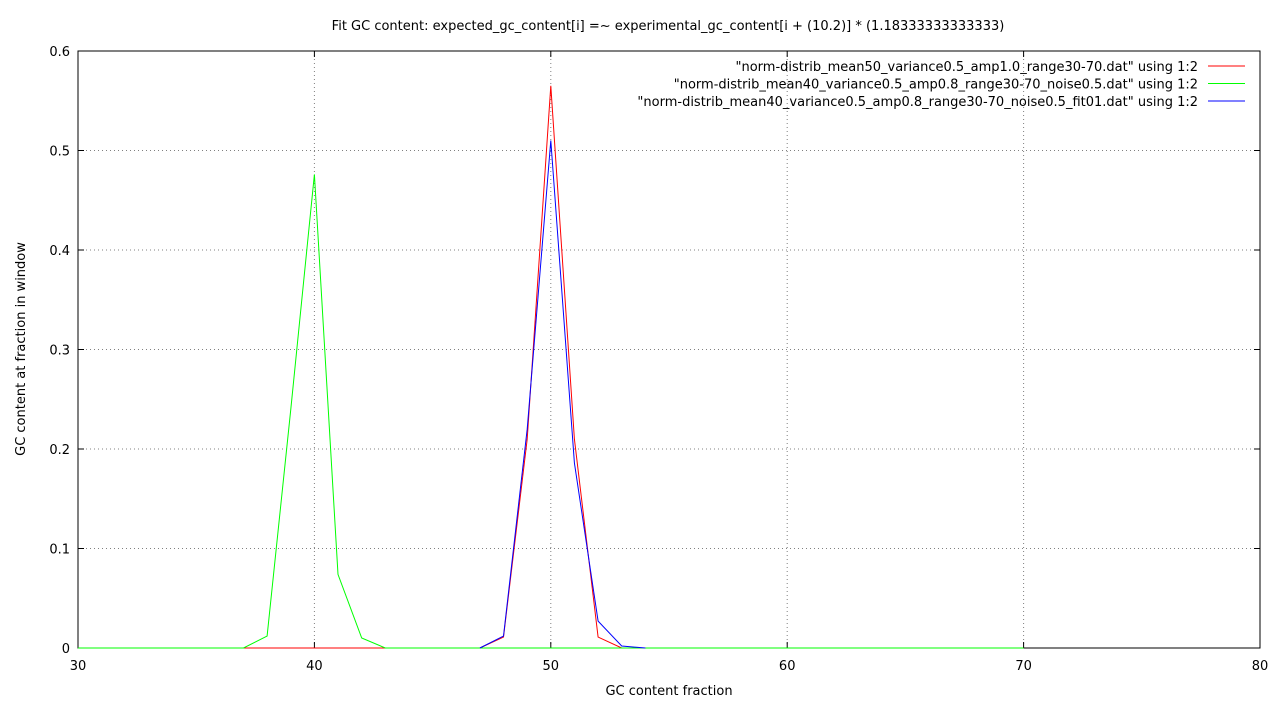 This screenshot has width=1280, height=702. I want to click on x-axis-label: GC content fraction, so click(668, 691).